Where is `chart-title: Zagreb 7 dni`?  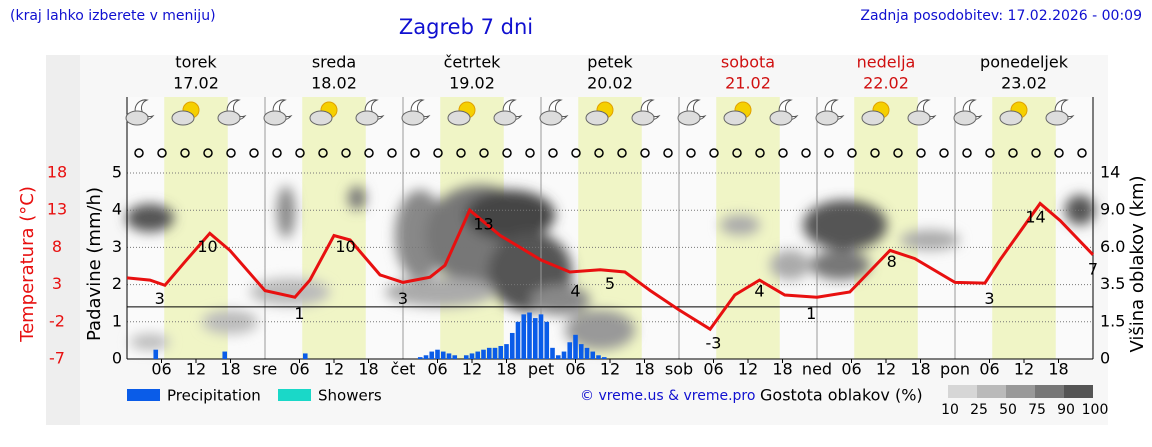
chart-title: Zagreb 7 dni is located at coordinates (466, 27).